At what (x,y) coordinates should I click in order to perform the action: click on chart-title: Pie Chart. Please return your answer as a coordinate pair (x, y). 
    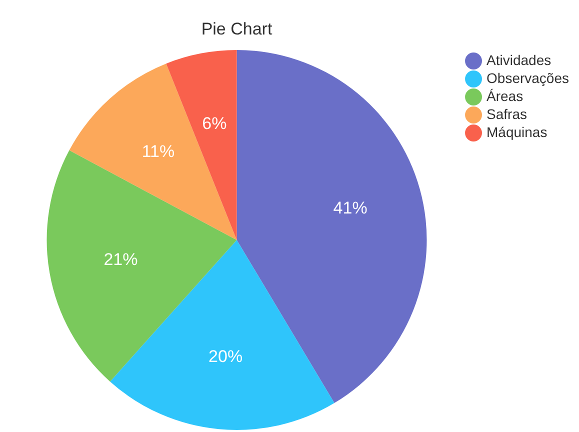
    Looking at the image, I should click on (236, 29).